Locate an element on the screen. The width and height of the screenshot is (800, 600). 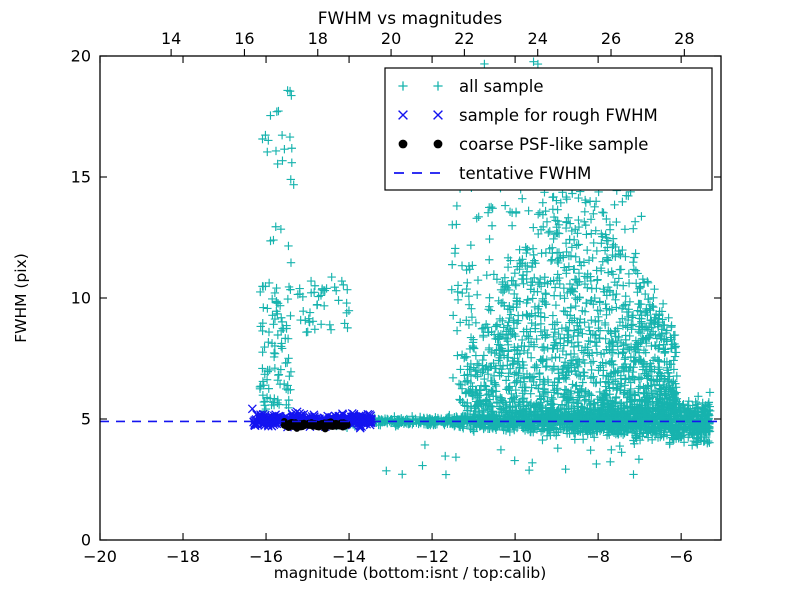
legend-entry: sample for rough FWHM is located at coordinates (528, 115).